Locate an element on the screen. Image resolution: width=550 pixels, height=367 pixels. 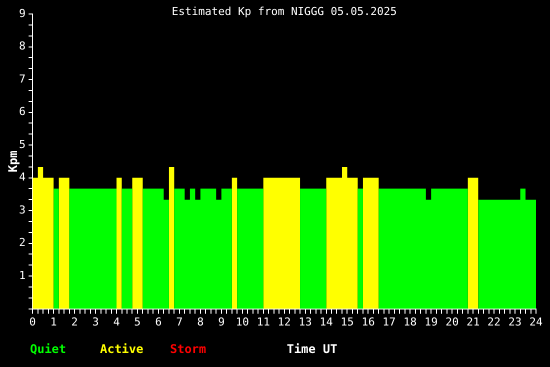
y-tick-label: 9 is located at coordinates (22, 13).